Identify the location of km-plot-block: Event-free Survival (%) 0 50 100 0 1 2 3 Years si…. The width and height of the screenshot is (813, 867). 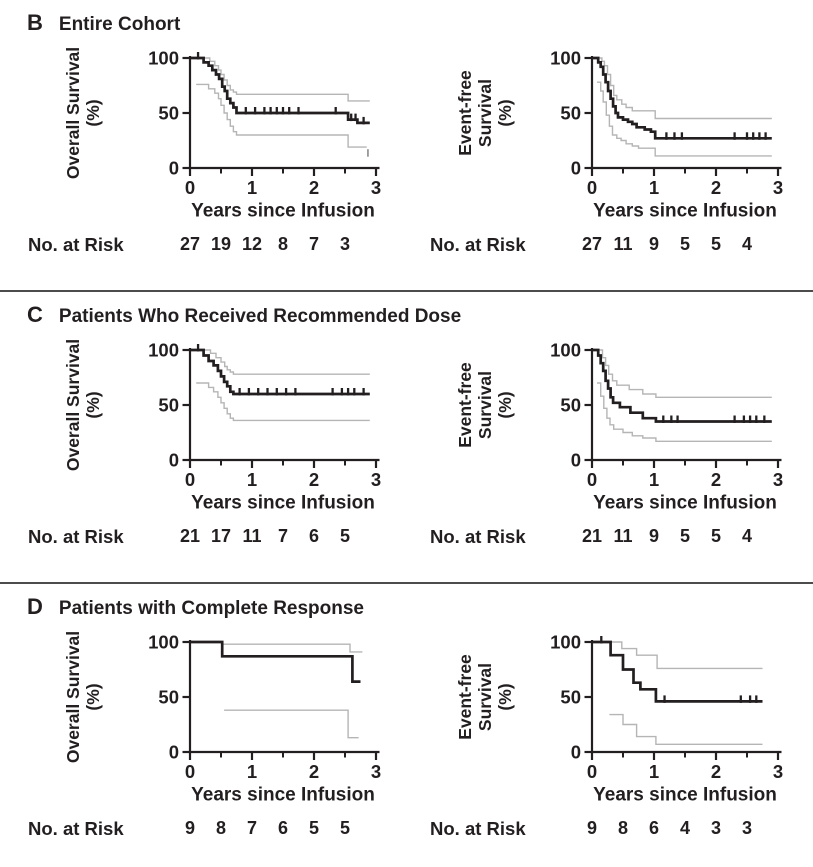
(610, 444).